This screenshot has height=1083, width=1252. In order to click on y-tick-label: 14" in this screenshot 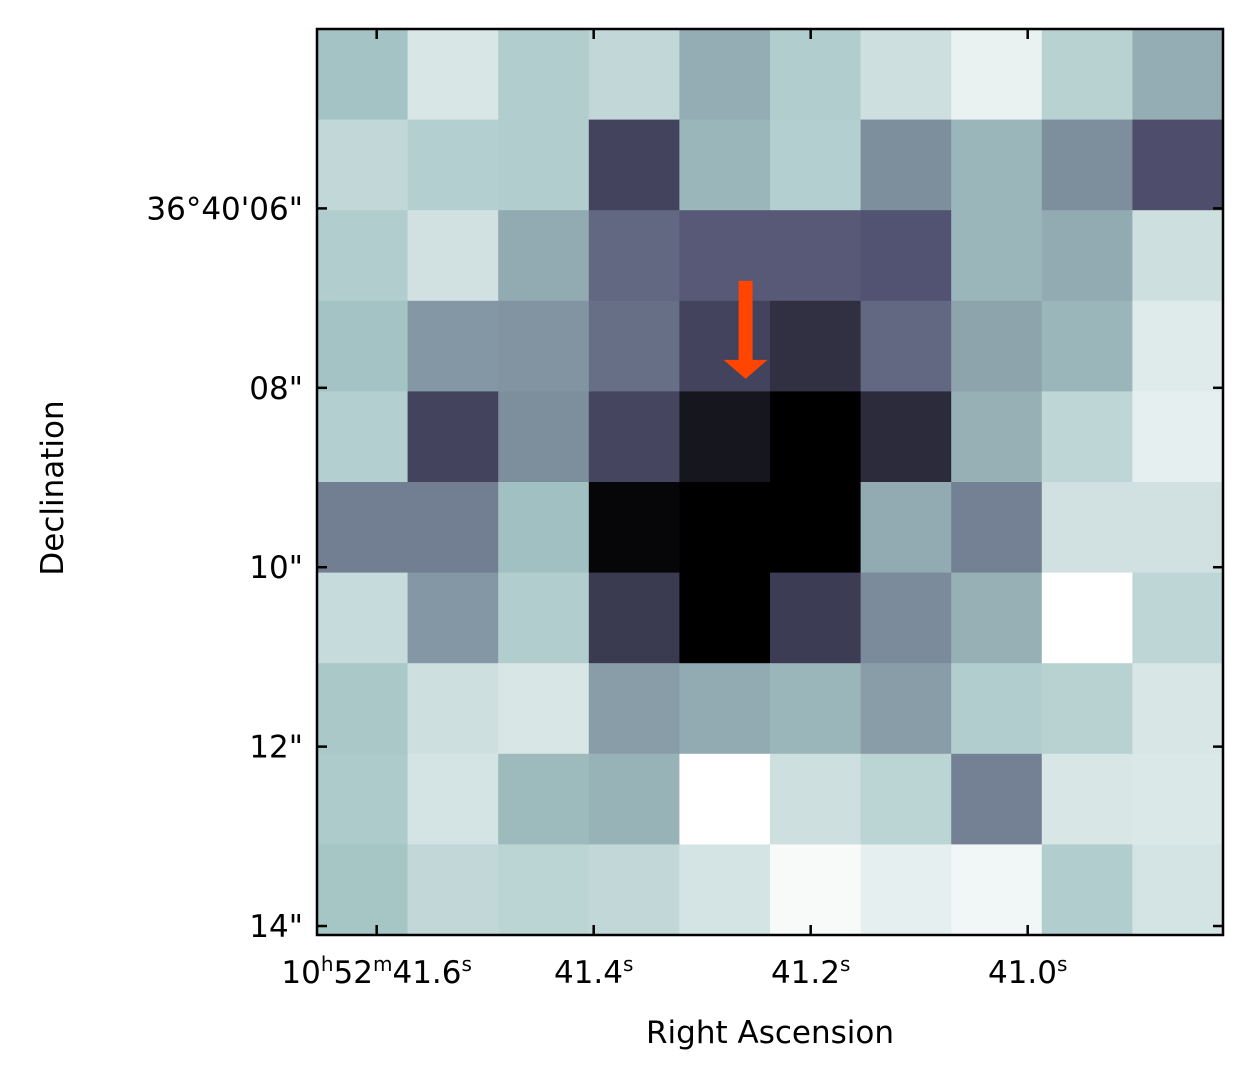, I will do `click(276, 927)`.